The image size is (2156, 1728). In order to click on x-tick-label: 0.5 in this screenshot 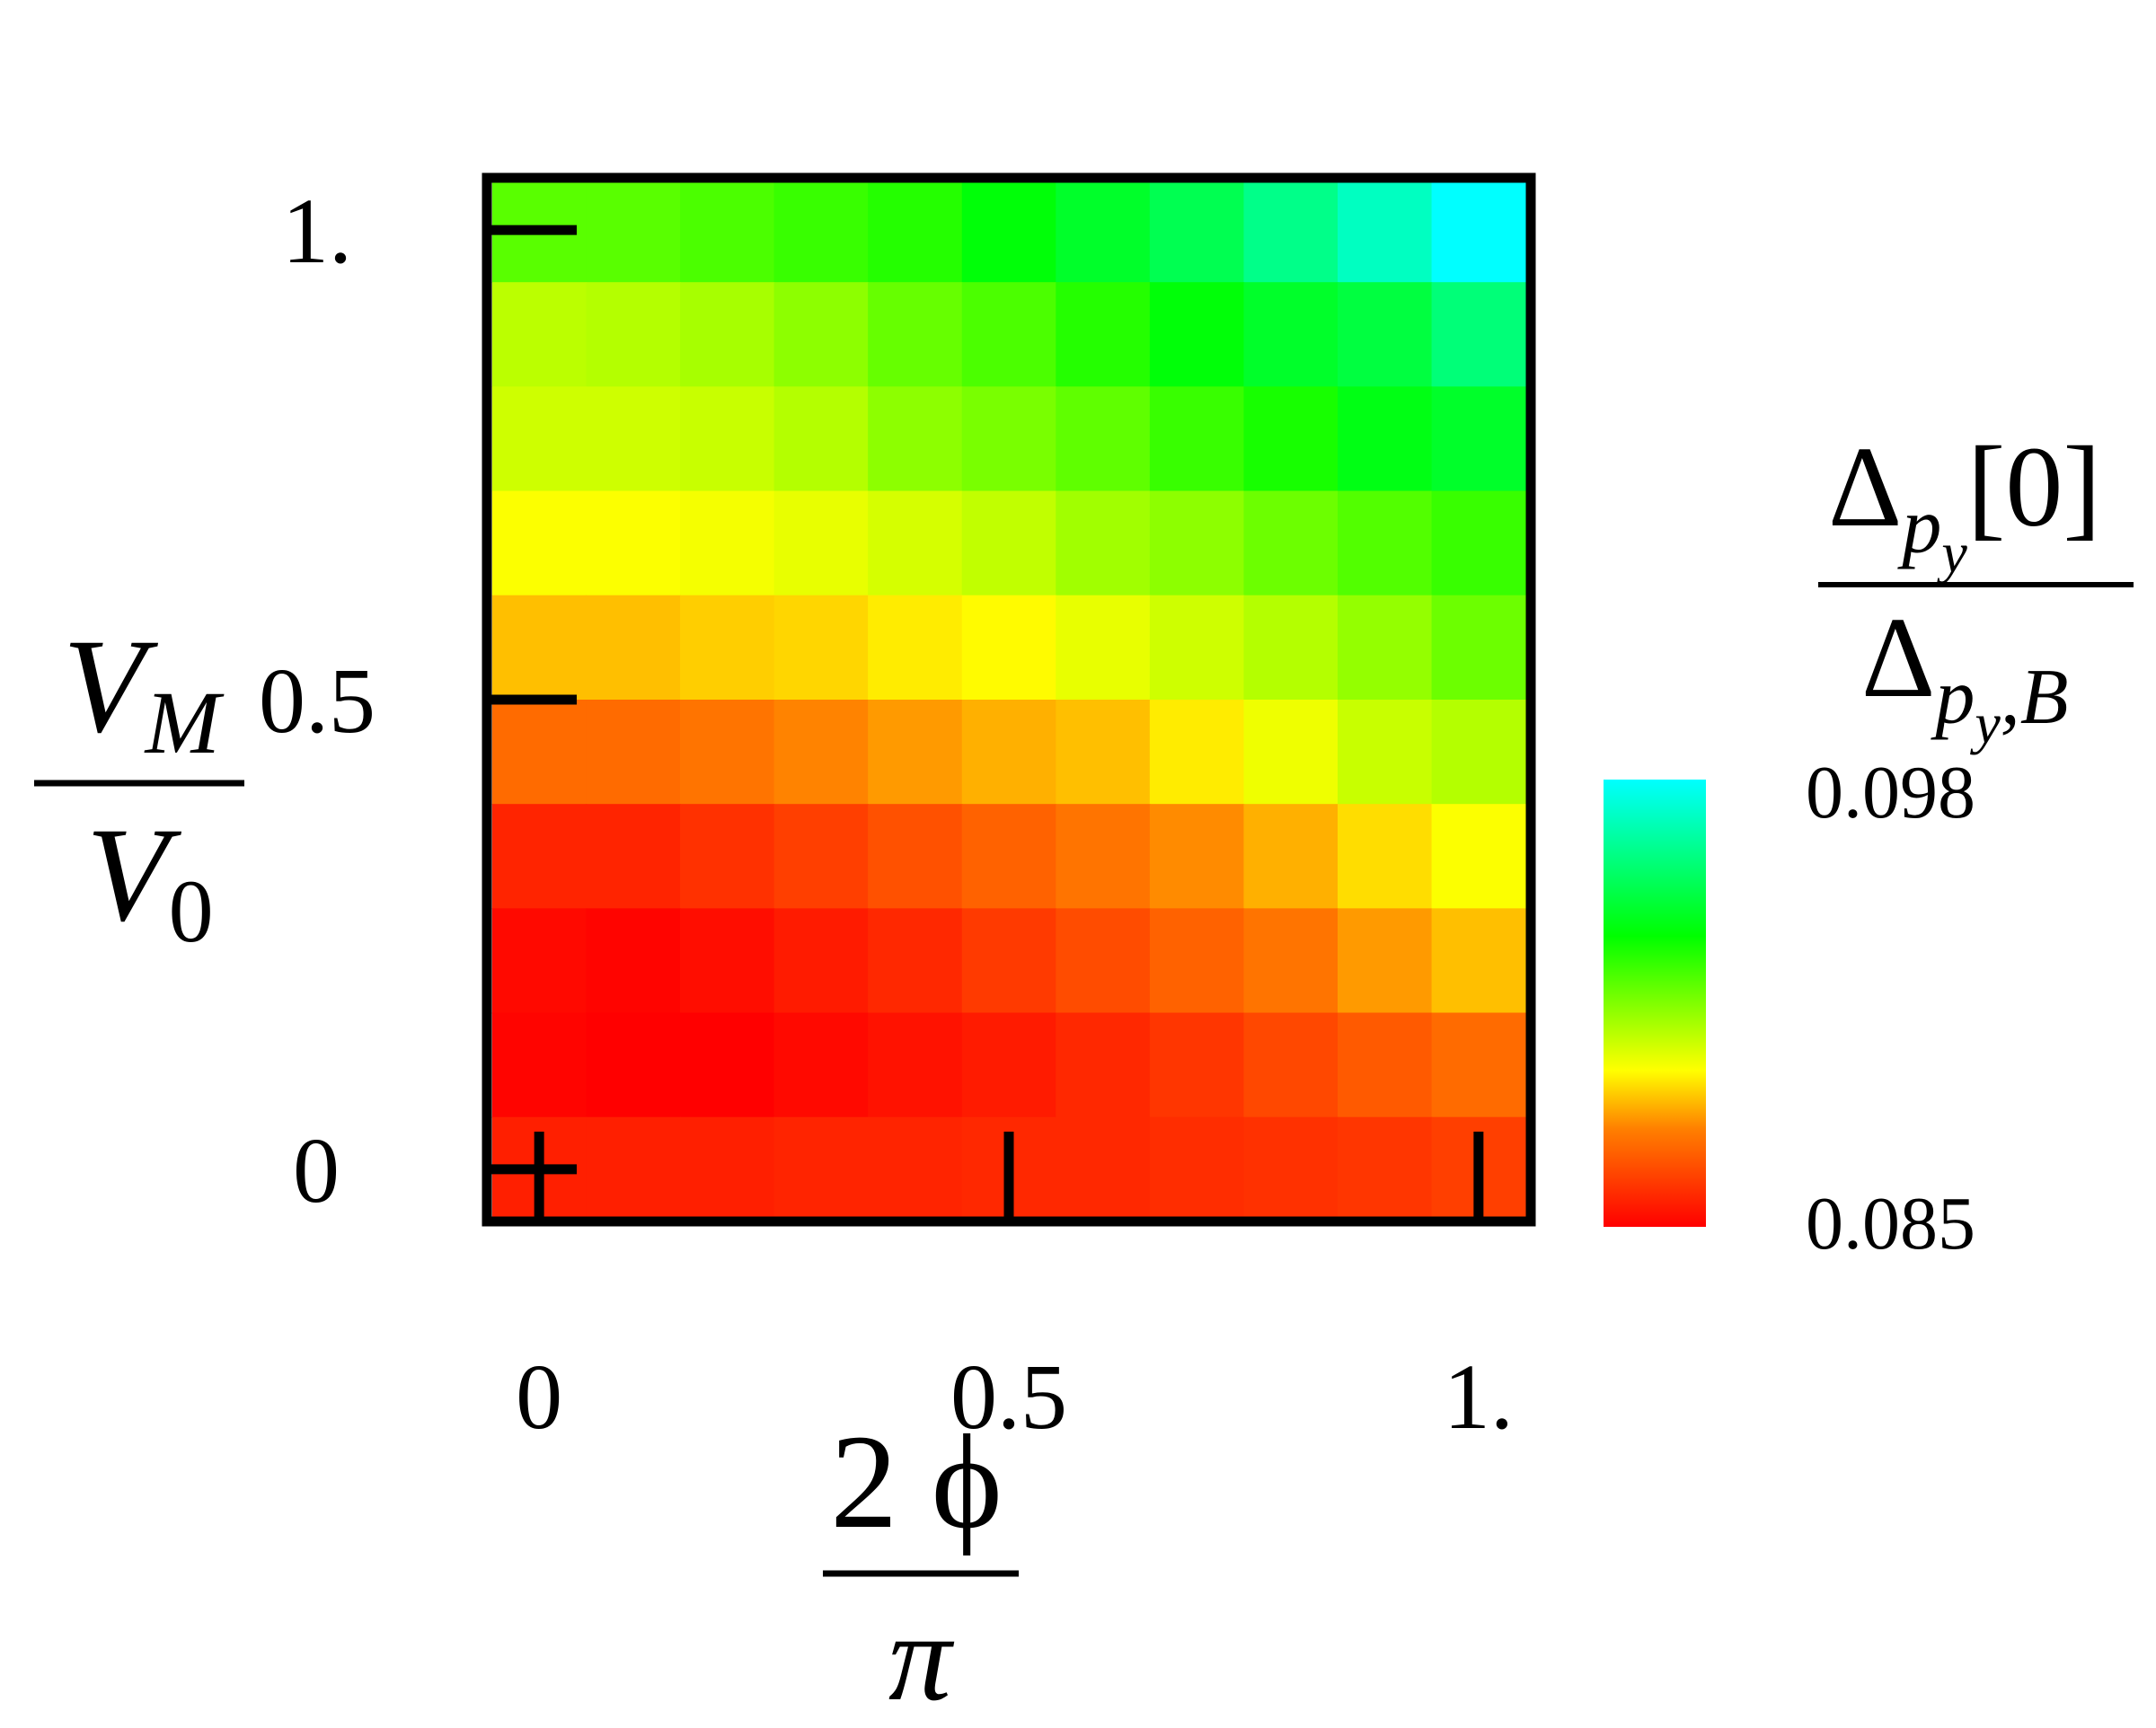, I will do `click(1008, 1397)`.